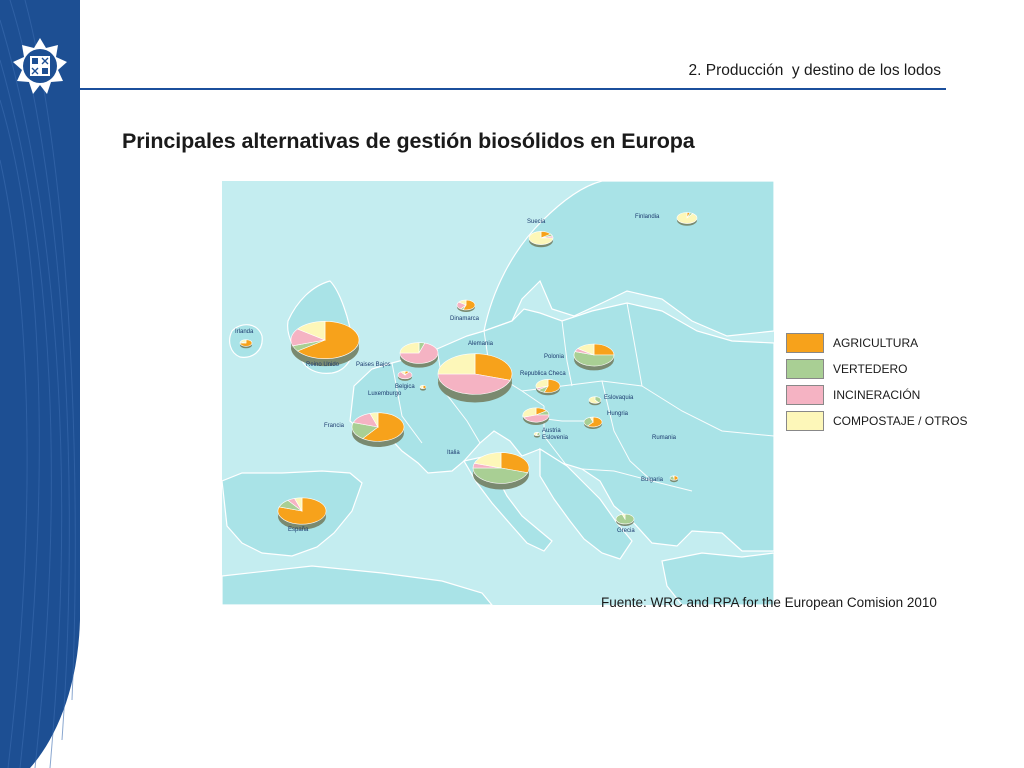 Image resolution: width=1024 pixels, height=768 pixels. I want to click on pie-belgica: Belgica, so click(405, 380).